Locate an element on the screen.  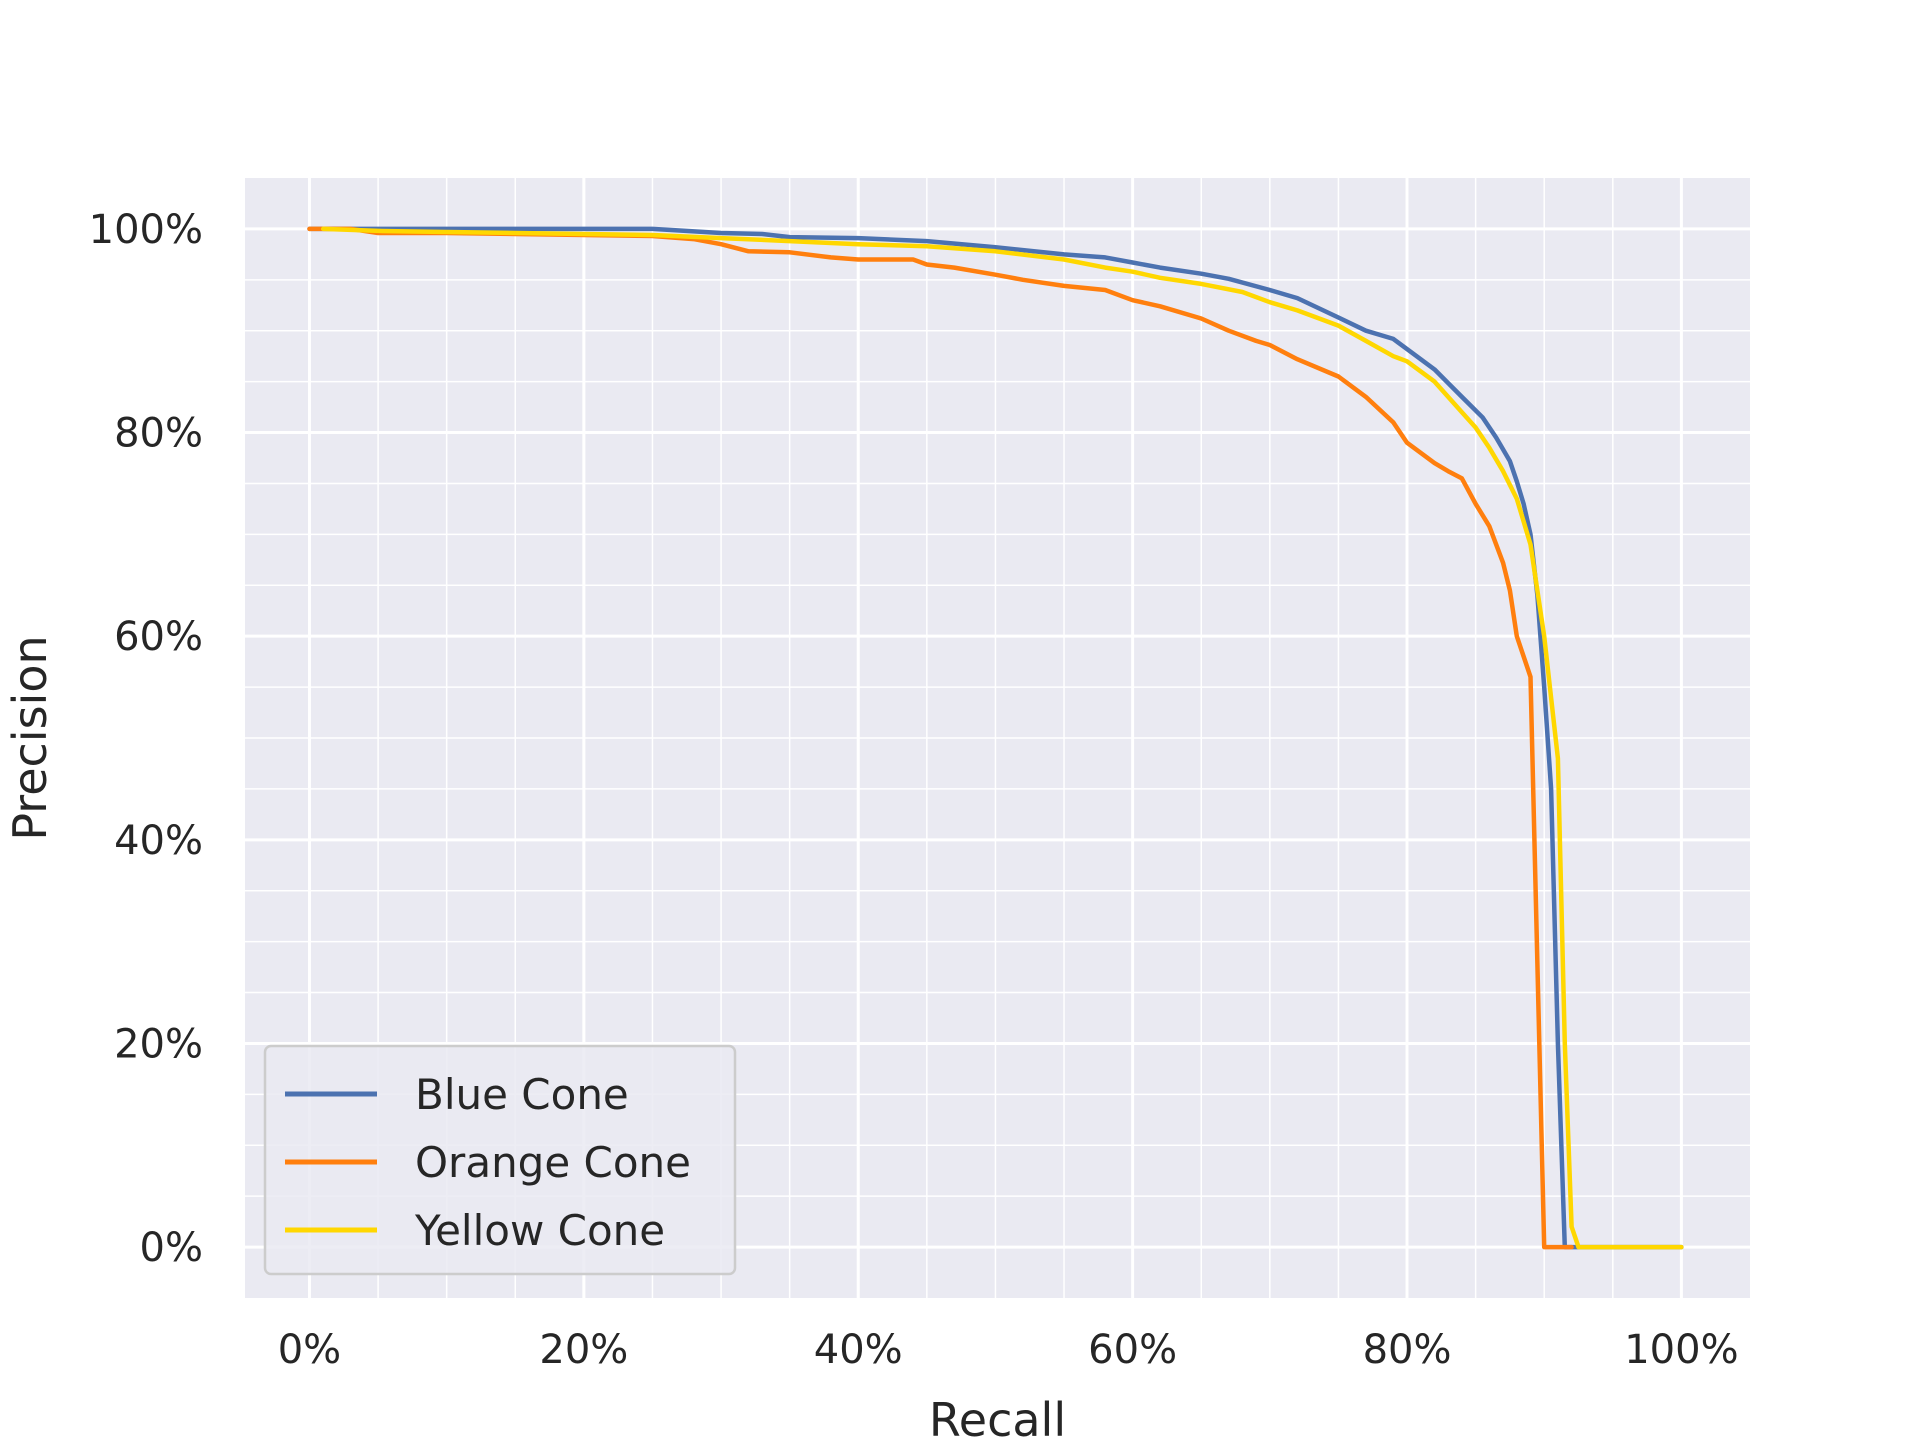
x-tick-label: 100% is located at coordinates (1681, 1350).